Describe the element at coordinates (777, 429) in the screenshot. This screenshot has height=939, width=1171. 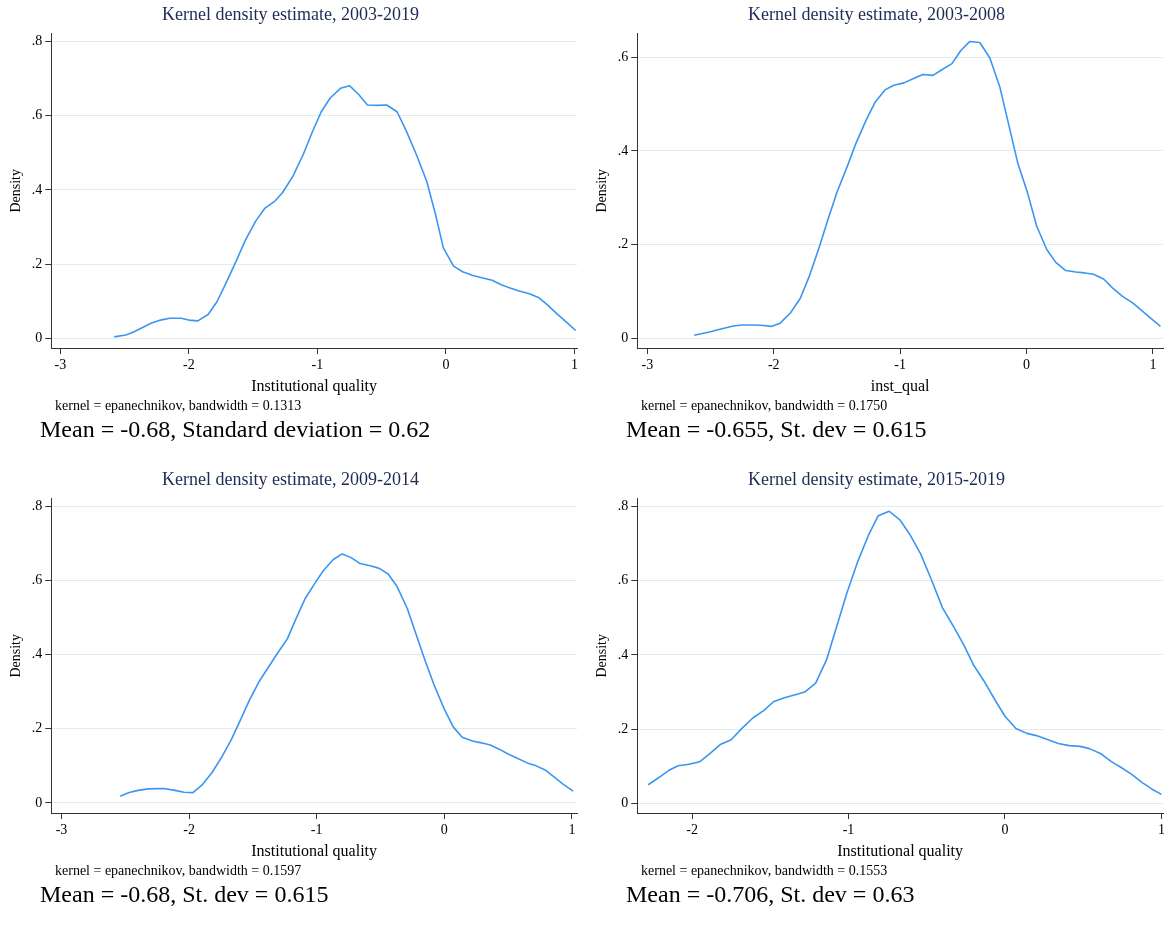
I see `text: Mean = -0.655, St. dev = 0.615` at that location.